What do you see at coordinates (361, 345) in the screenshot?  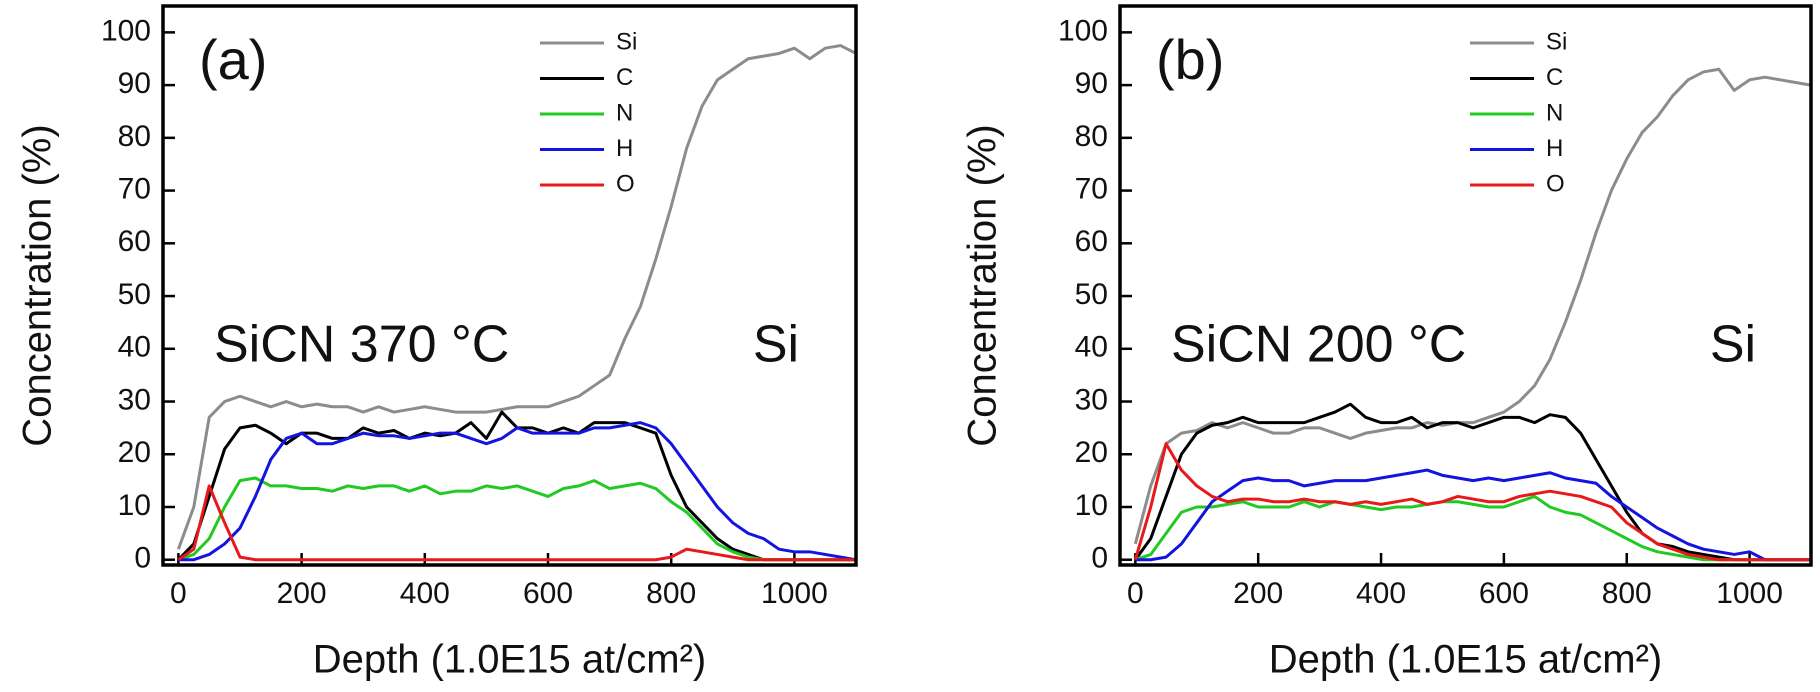 I see `annotation: SiCN 370 °C` at bounding box center [361, 345].